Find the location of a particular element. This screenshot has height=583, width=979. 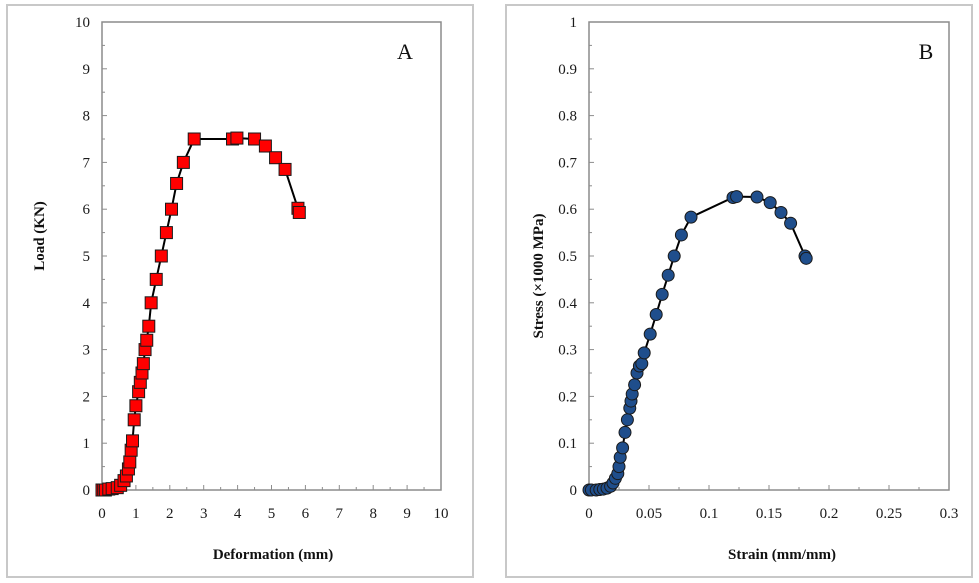

x-tick-label: 5 is located at coordinates (272, 514).